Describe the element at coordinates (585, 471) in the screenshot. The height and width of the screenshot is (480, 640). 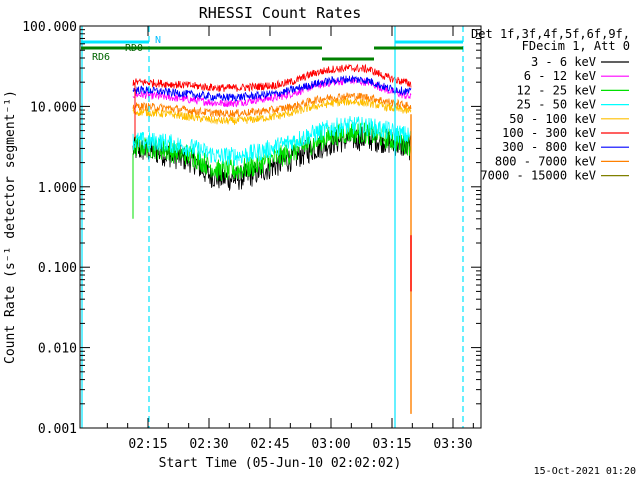
I see `footer-timestamp: 15-Oct-2021 01:20` at that location.